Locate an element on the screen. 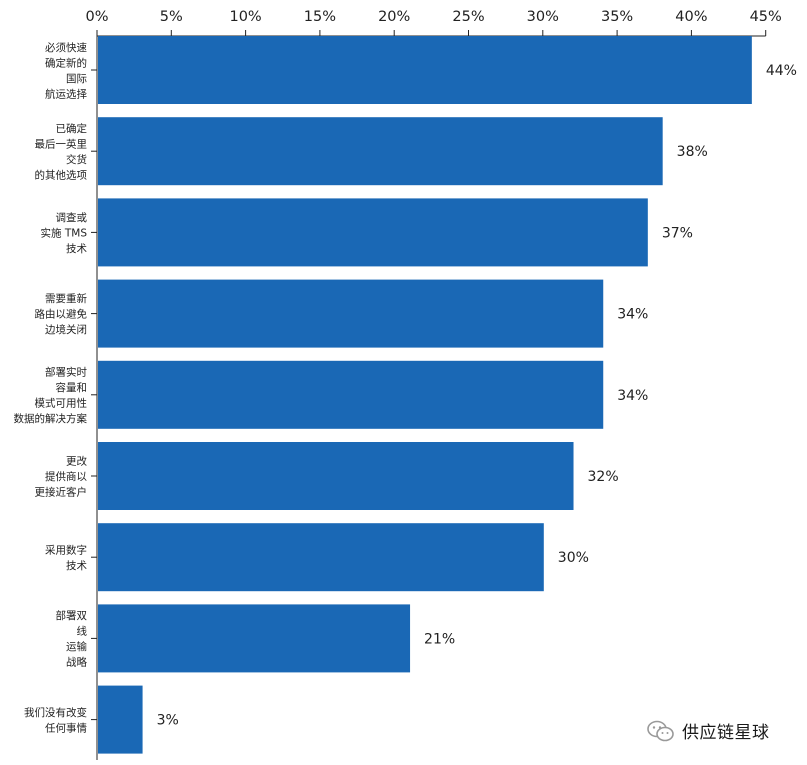  category-label: 调查或实施 TMS 技术 is located at coordinates (64, 233).